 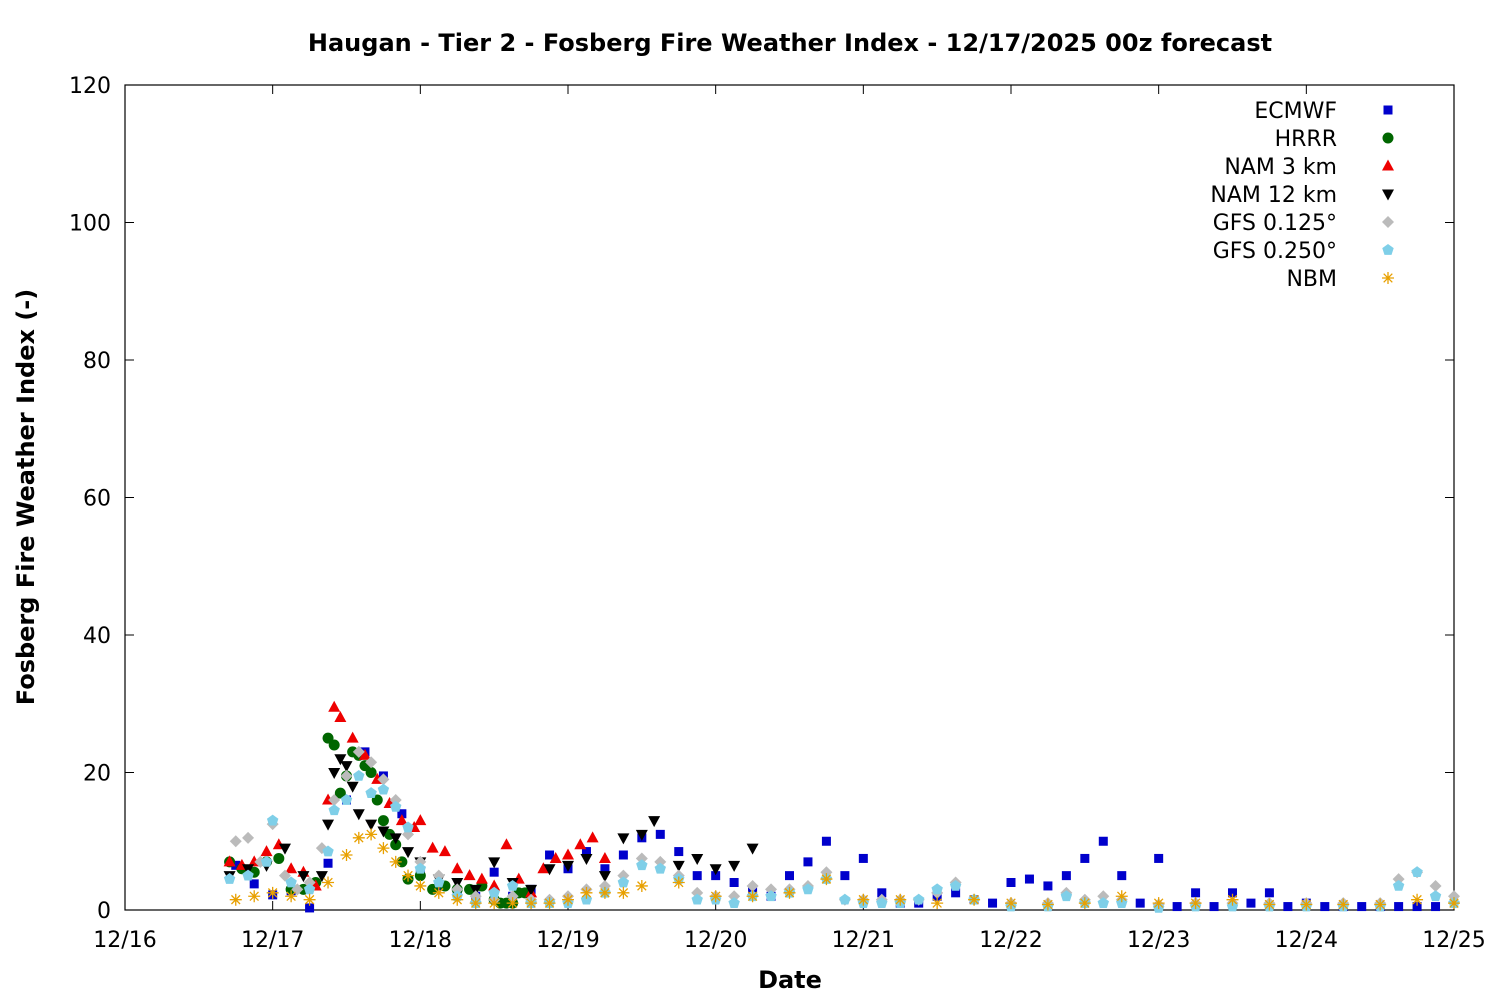 What do you see at coordinates (124, 940) in the screenshot?
I see `x-tick-label: 12/16` at bounding box center [124, 940].